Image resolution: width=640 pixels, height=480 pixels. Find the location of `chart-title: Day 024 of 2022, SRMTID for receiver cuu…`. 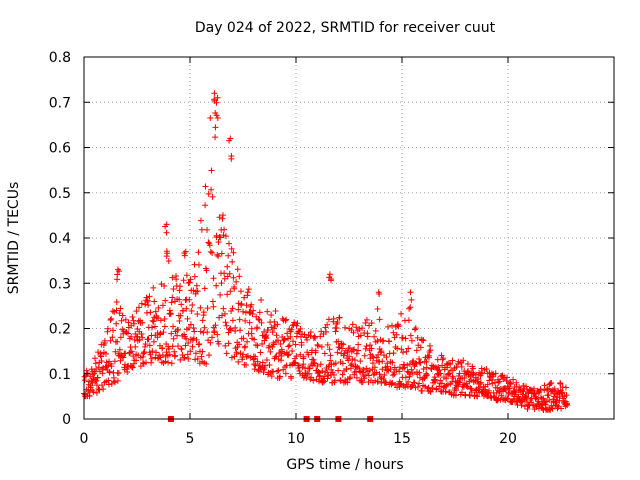

chart-title: Day 024 of 2022, SRMTID for receiver cuu… is located at coordinates (345, 28).